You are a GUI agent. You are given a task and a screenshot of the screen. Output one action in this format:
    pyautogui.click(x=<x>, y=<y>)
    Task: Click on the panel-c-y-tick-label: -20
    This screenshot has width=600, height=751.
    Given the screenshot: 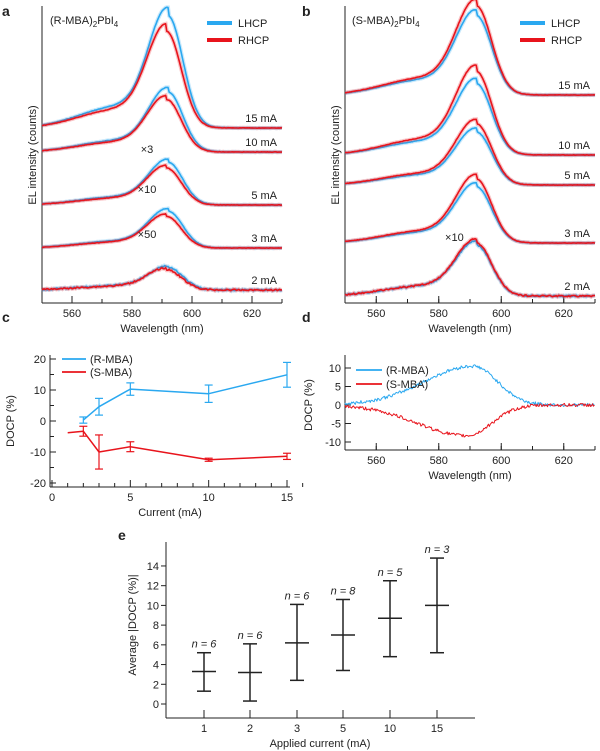 What is the action you would take?
    pyautogui.click(x=38, y=484)
    